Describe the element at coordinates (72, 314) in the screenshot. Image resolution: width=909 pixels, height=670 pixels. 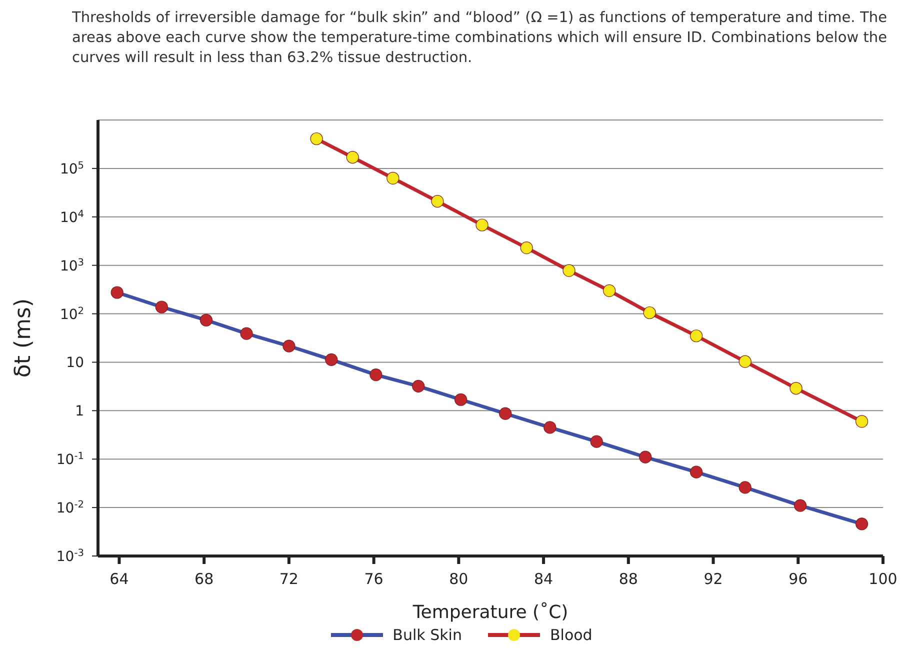
I see `y-tick-label: 10$^{2}$` at that location.